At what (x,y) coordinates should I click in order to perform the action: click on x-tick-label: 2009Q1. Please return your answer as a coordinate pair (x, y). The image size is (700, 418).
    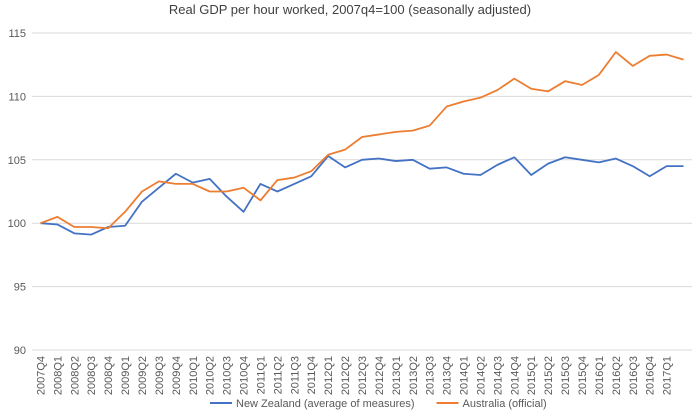
    Looking at the image, I should click on (126, 375).